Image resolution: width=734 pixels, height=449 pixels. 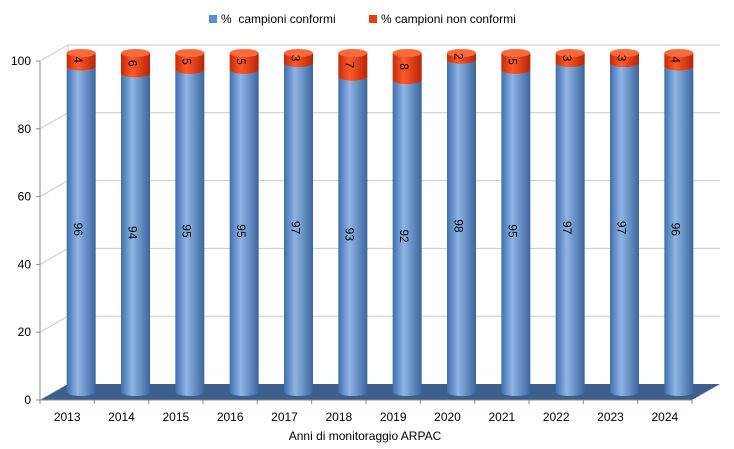 I want to click on y-axis: 0 20 40 60 80 100, so click(x=26, y=230).